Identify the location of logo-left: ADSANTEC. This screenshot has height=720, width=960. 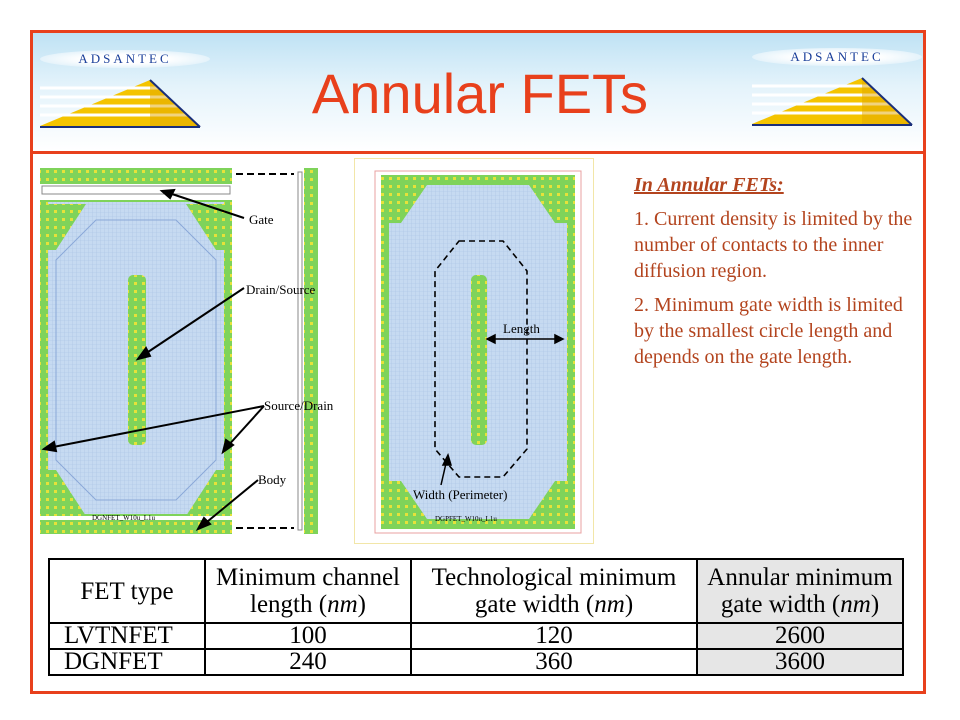
(130, 90).